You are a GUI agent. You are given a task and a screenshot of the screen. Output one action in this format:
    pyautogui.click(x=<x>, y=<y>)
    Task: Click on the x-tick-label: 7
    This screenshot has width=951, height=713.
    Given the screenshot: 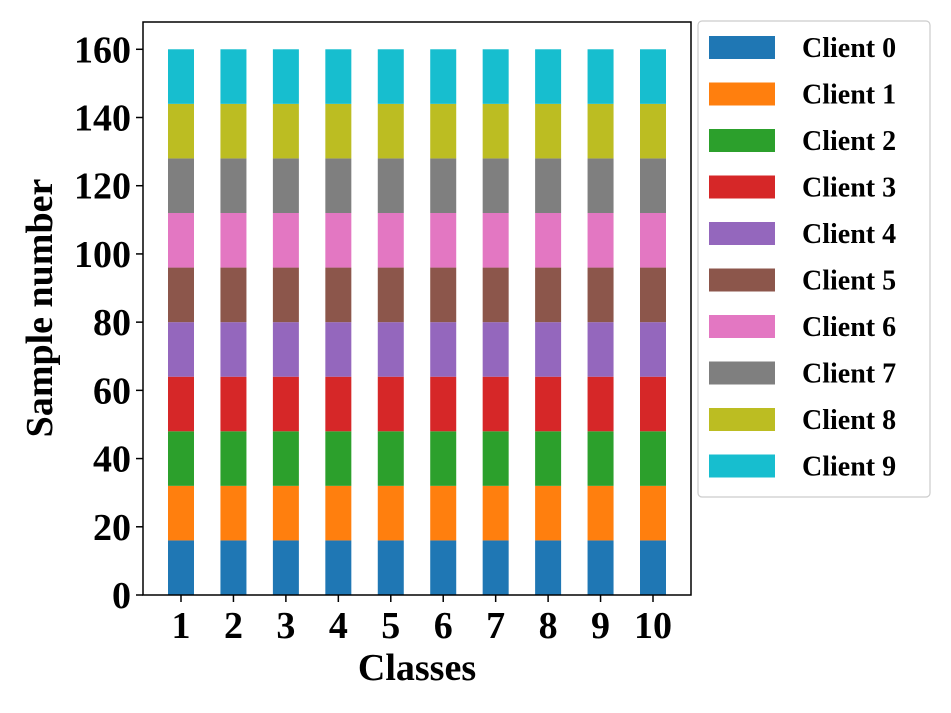 What is the action you would take?
    pyautogui.click(x=495, y=626)
    